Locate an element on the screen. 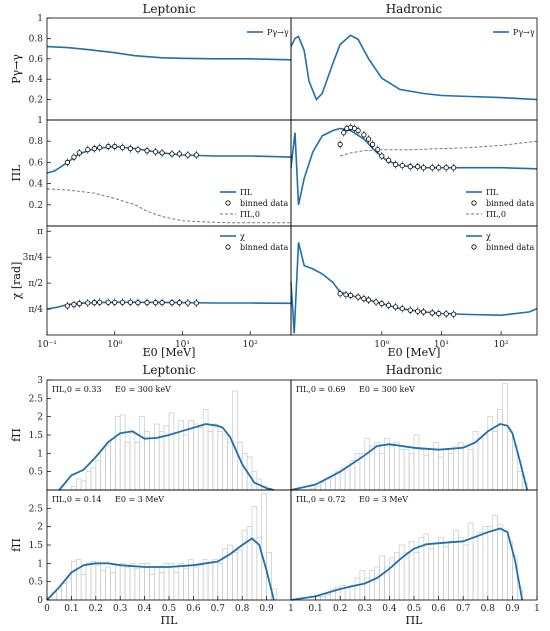 This screenshot has height=631, width=550. x-tick-label: 0.2 is located at coordinates (340, 609).